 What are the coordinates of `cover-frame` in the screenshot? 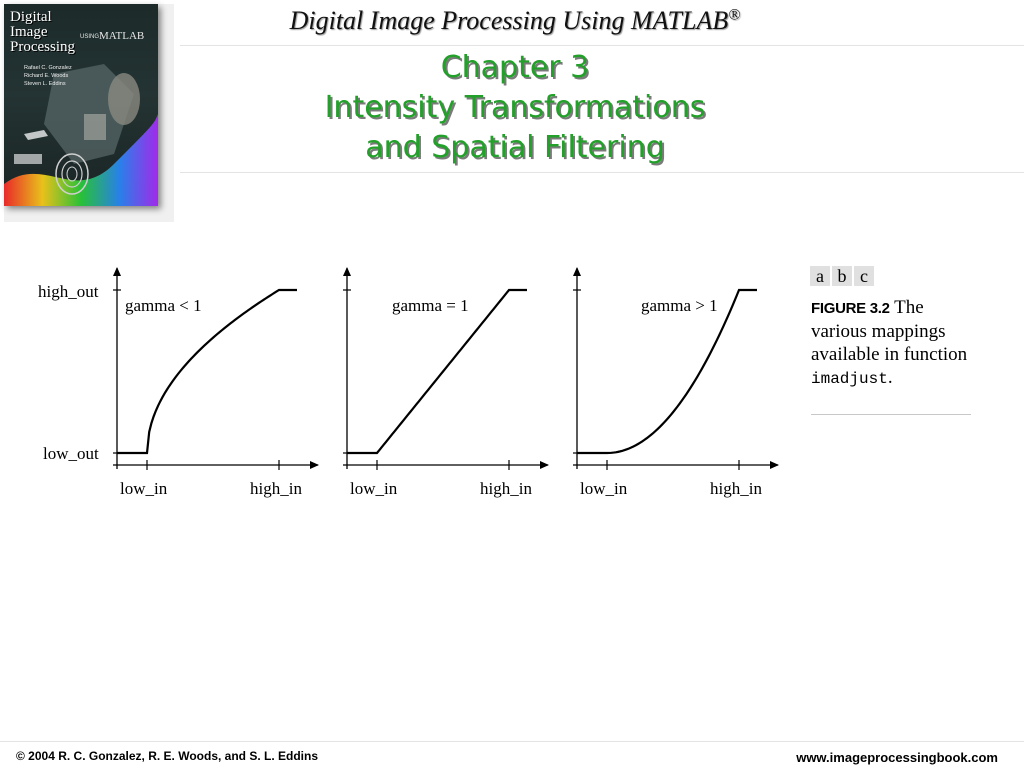 It's located at (166, 113).